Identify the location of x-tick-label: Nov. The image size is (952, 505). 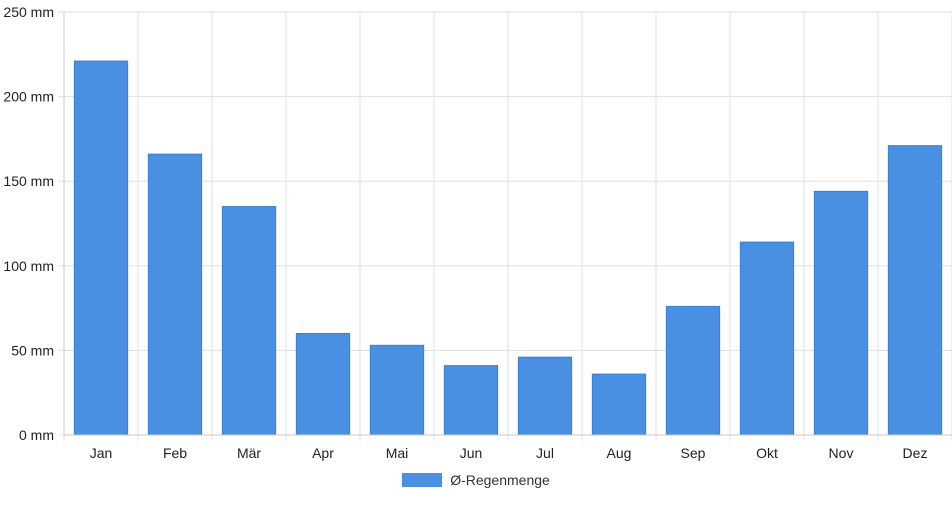
(841, 453).